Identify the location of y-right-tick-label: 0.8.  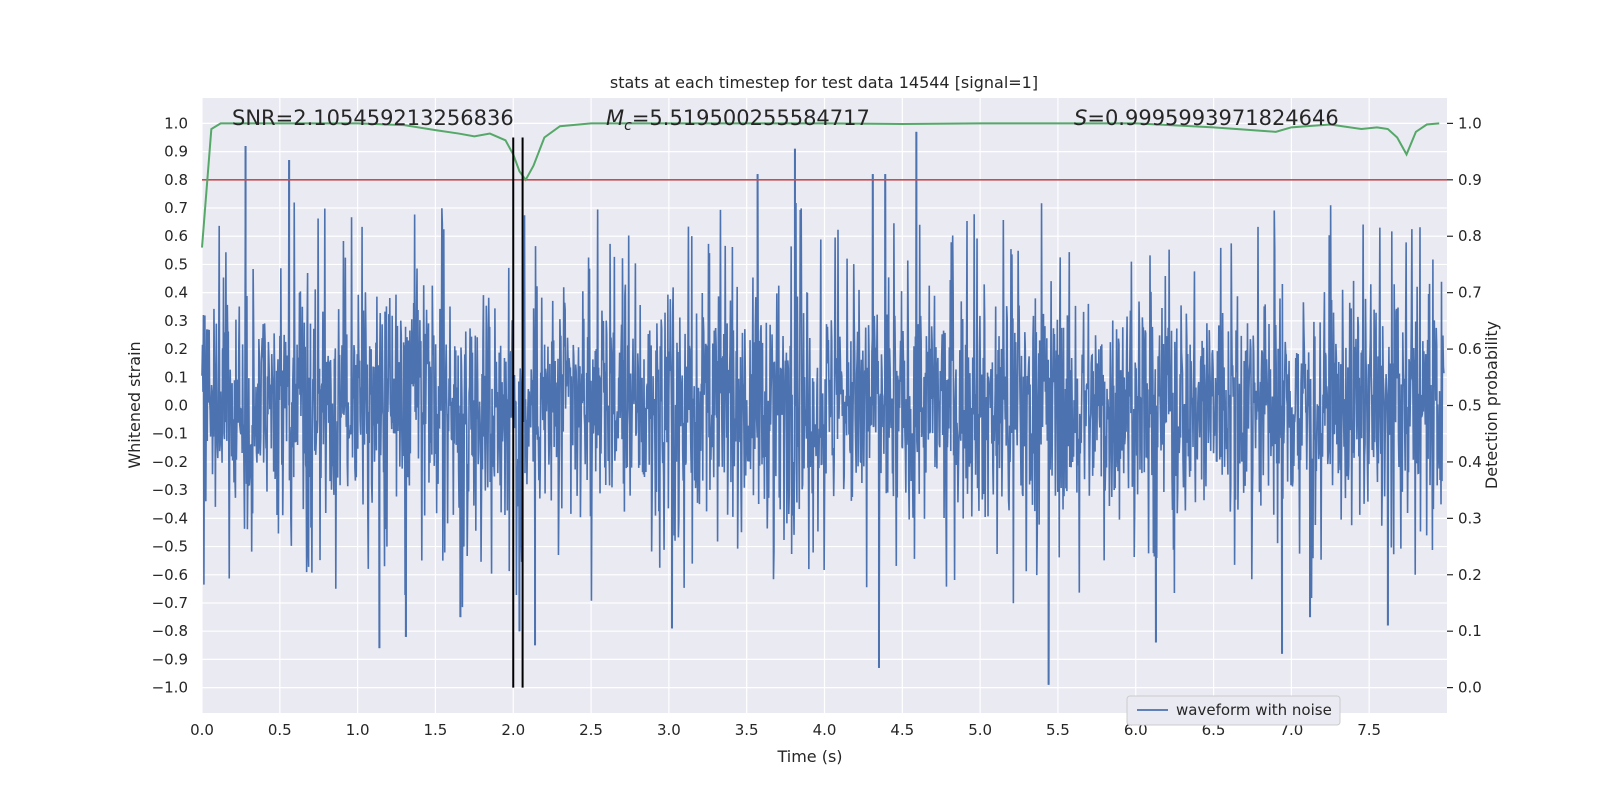
(1470, 236).